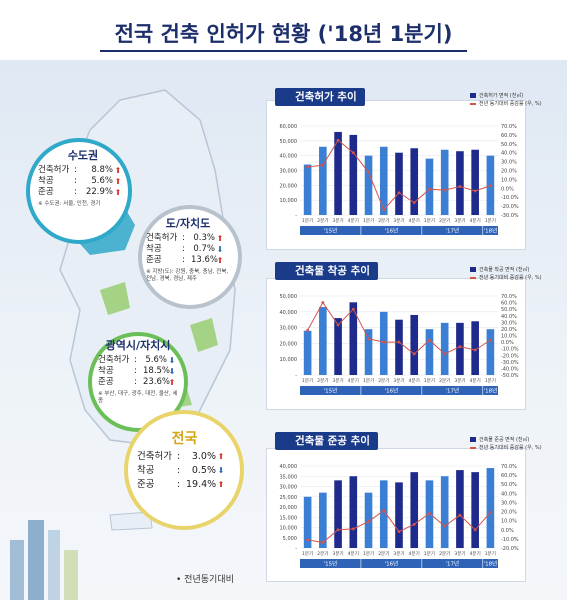  What do you see at coordinates (510, 540) in the screenshot?
I see `y2-tick-label: -10.0%` at bounding box center [510, 540].